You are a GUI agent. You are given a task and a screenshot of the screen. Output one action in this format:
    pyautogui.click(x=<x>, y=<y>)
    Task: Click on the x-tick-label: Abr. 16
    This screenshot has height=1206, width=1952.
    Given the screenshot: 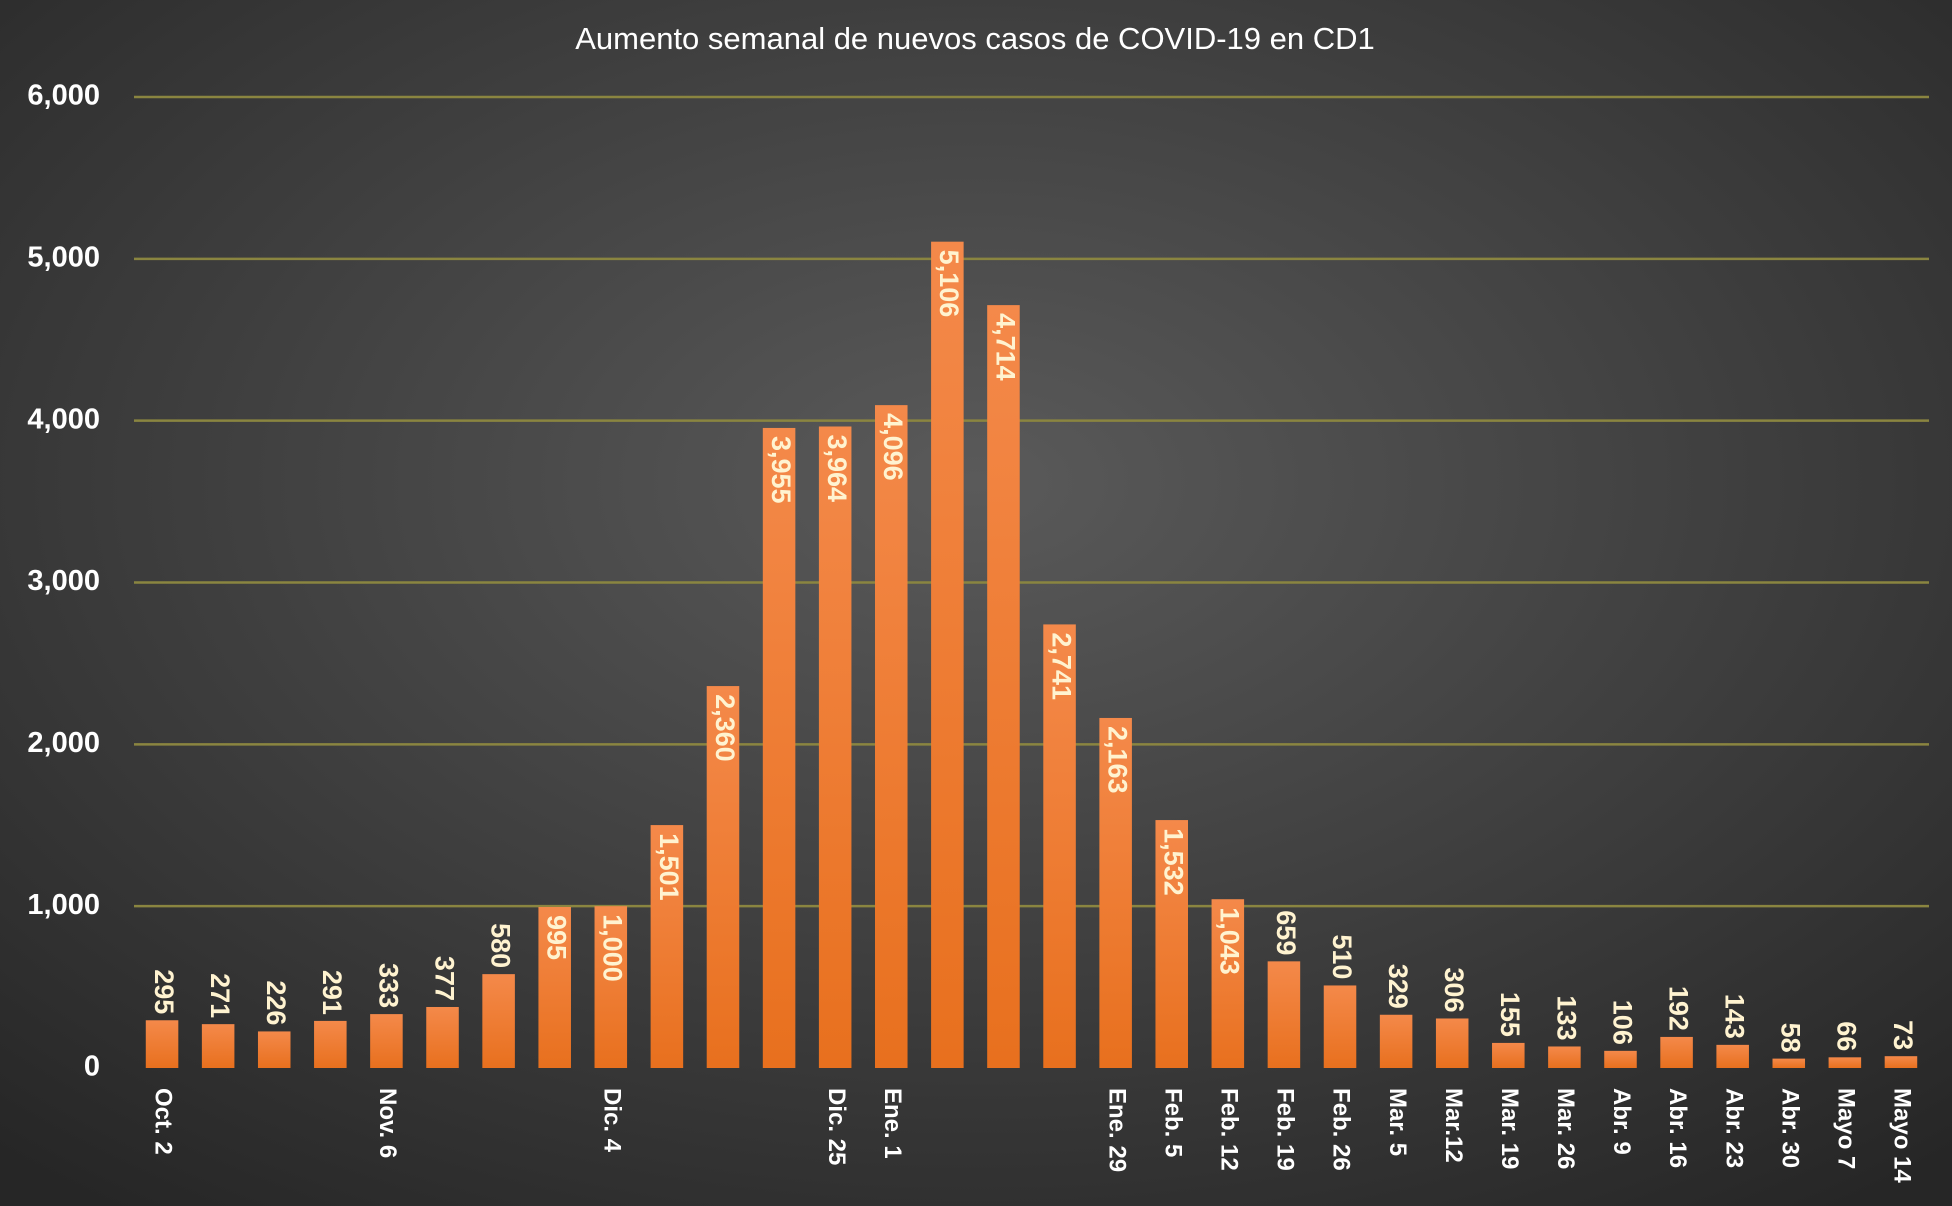 What is the action you would take?
    pyautogui.click(x=1677, y=1128)
    